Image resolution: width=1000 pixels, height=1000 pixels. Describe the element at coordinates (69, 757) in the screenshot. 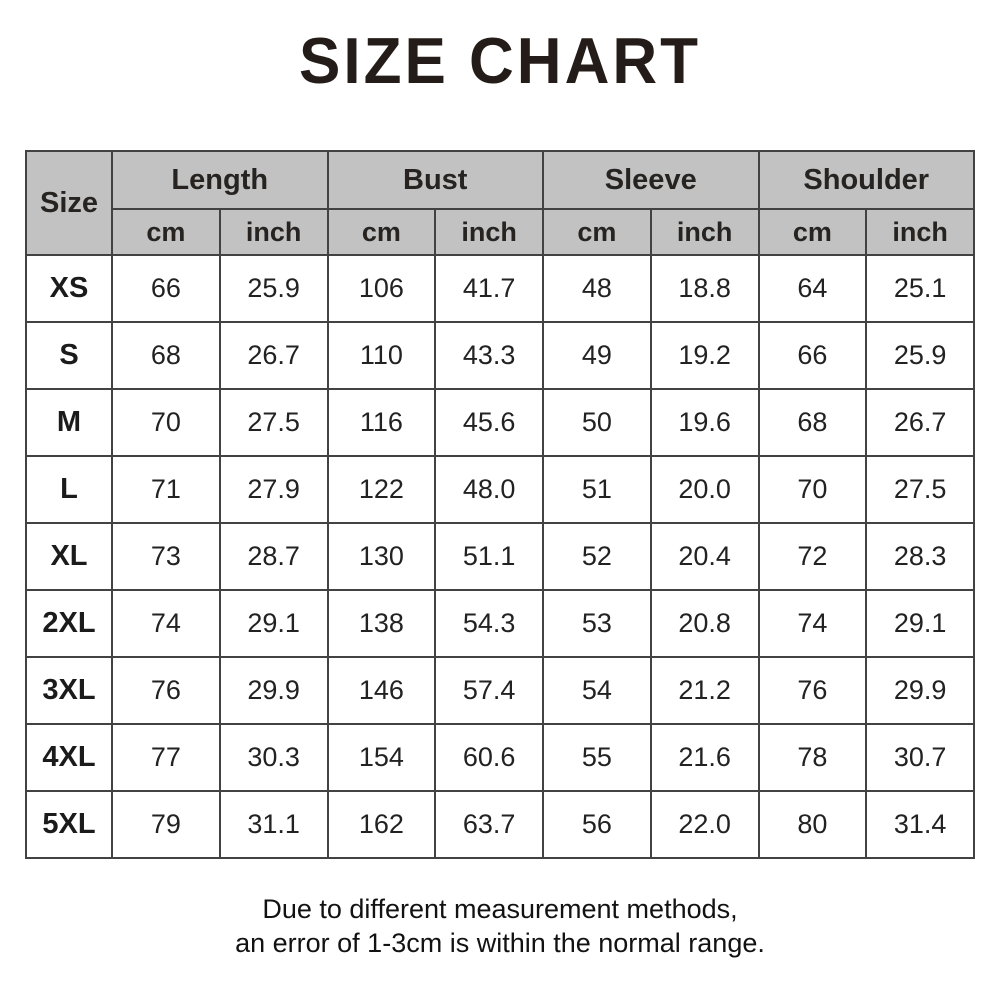

I see `size-cell: 4XL` at that location.